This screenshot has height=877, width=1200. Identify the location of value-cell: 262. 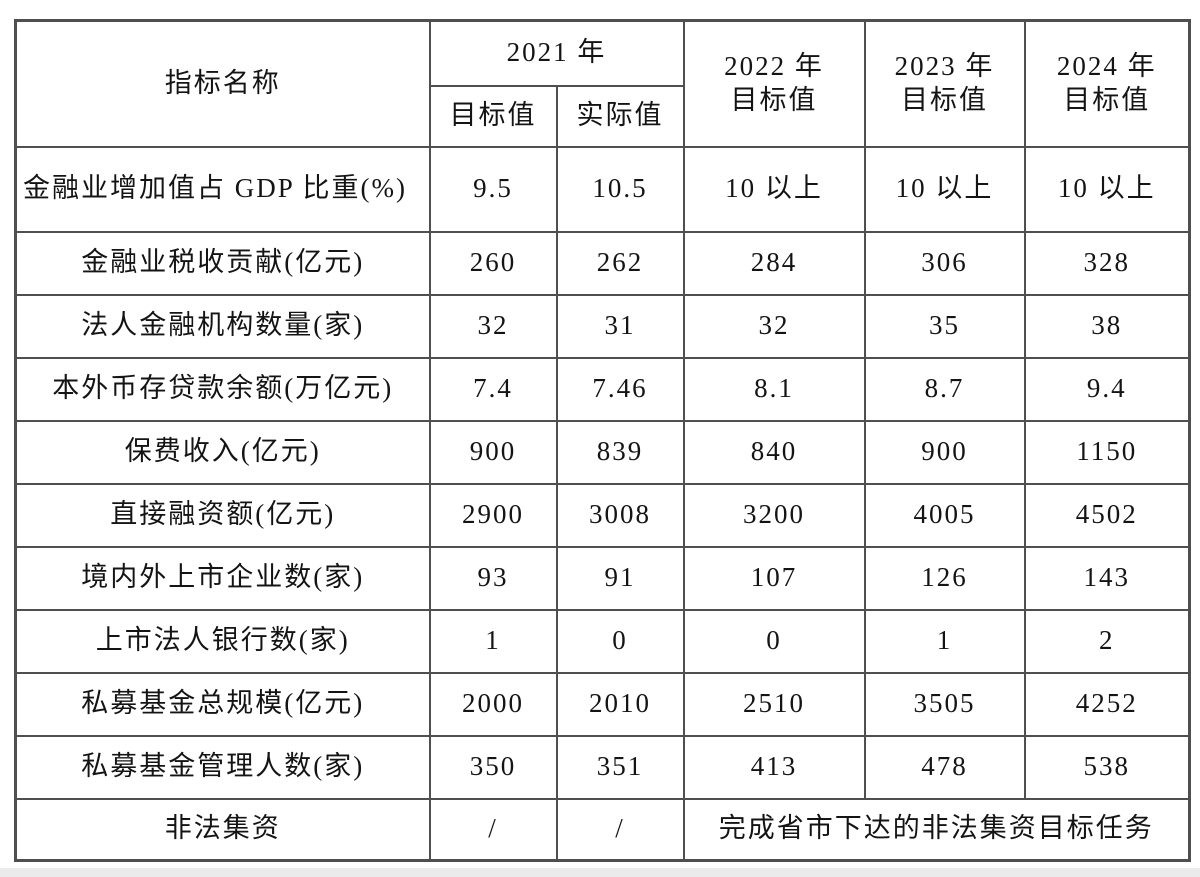
(620, 263).